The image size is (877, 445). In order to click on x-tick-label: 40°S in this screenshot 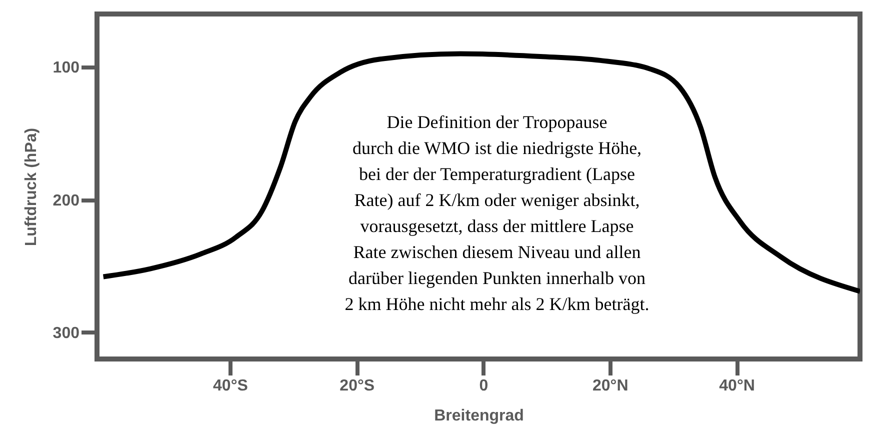, I will do `click(230, 386)`.